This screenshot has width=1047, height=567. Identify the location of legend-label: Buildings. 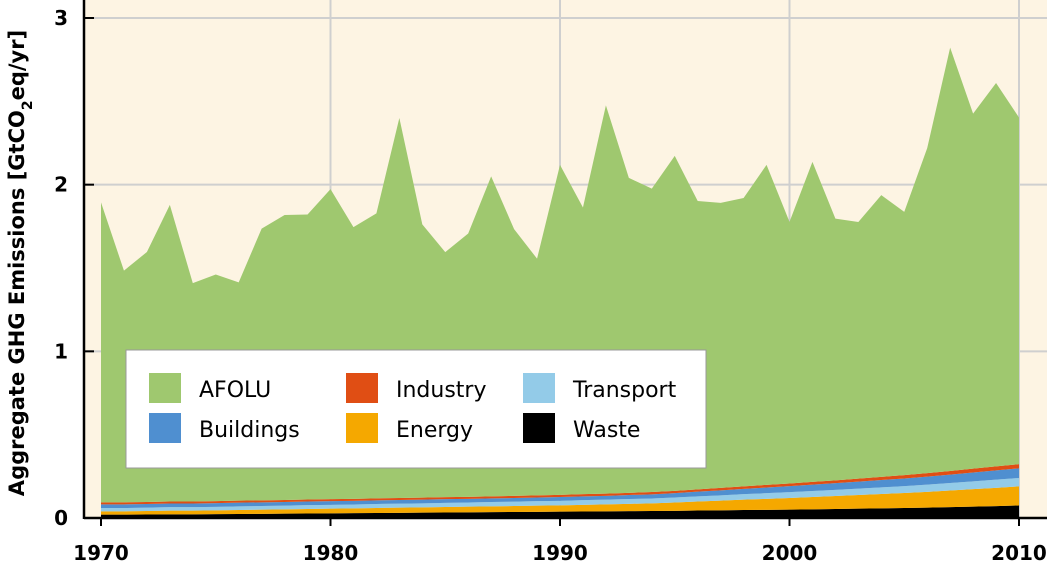
(249, 430).